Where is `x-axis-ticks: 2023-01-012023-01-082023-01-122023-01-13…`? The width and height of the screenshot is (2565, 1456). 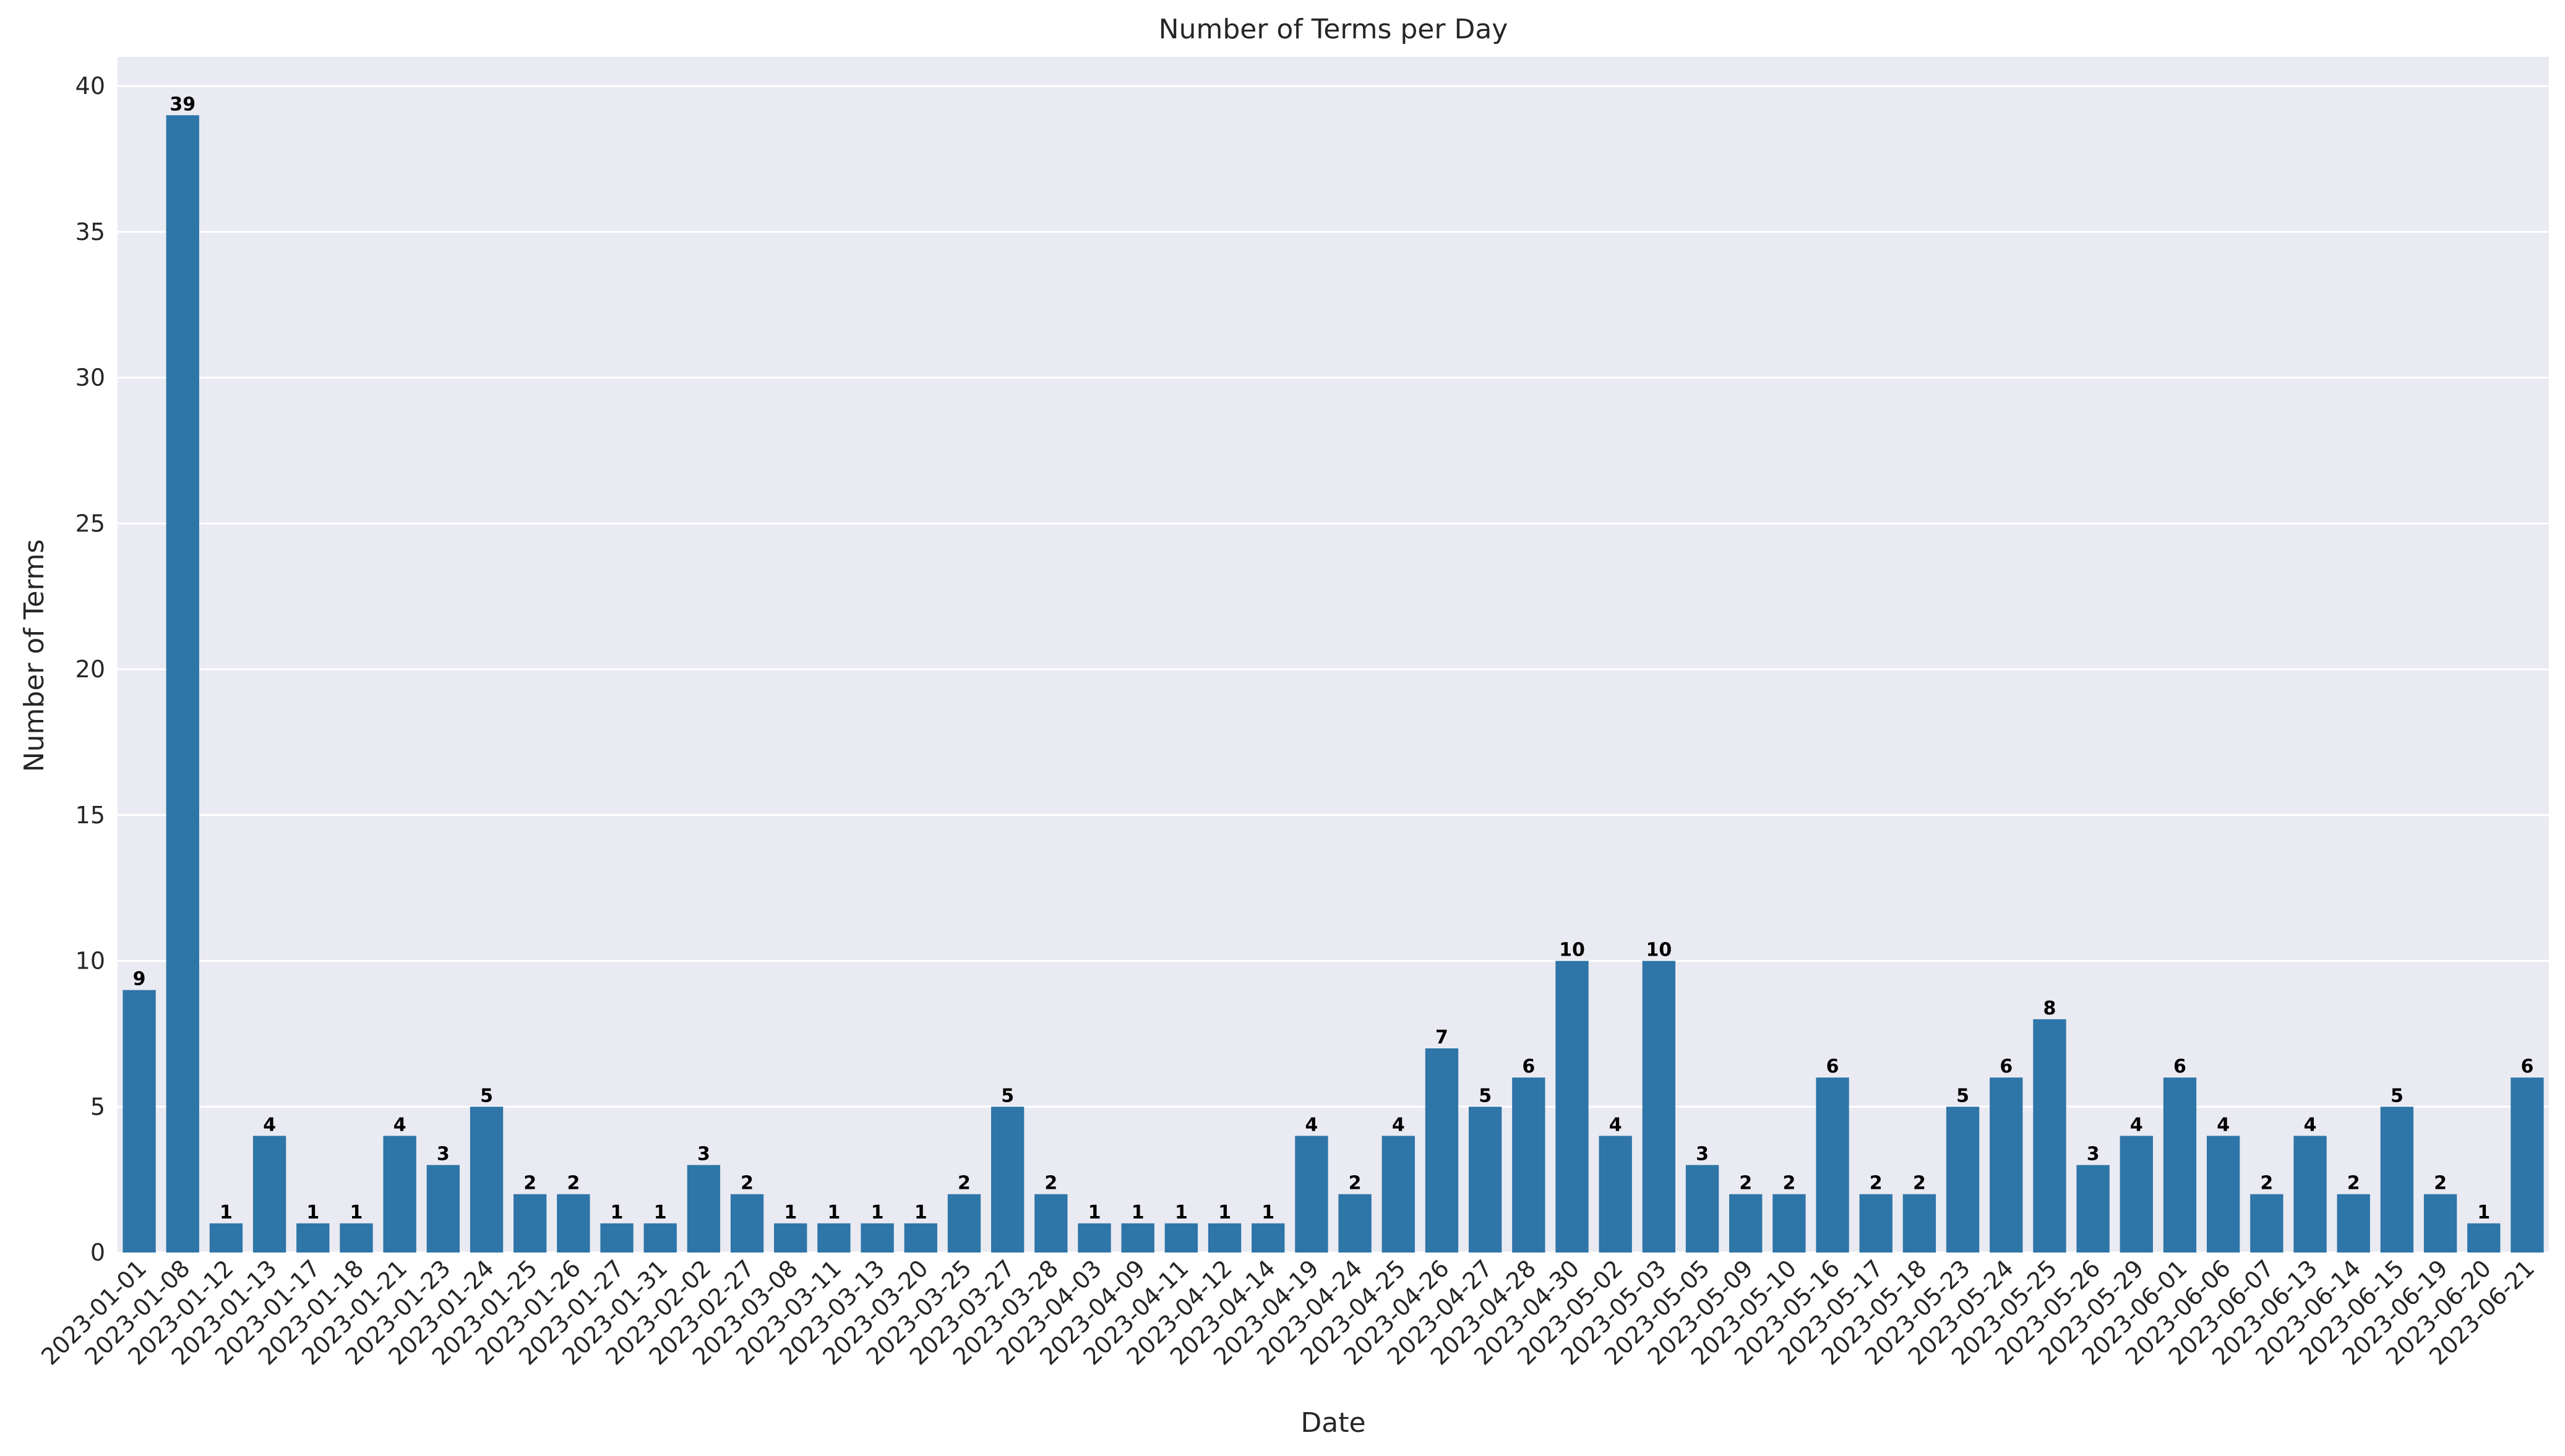
x-axis-ticks: 2023-01-012023-01-082023-01-122023-01-13… is located at coordinates (1288, 1312).